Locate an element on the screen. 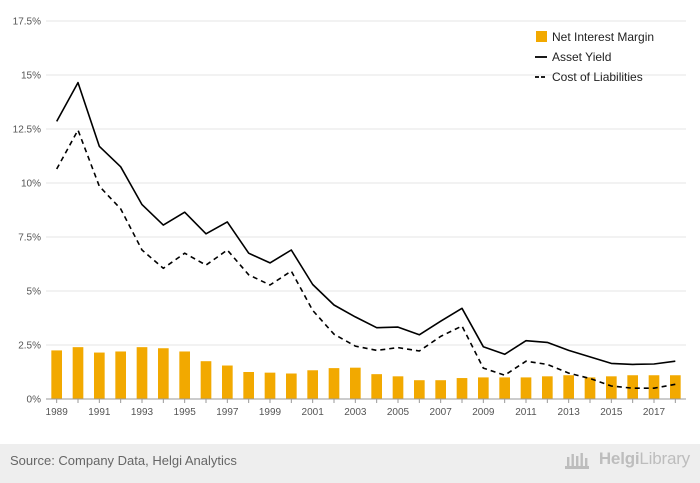  brand-logo: HelgiLibrary is located at coordinates (627, 459).